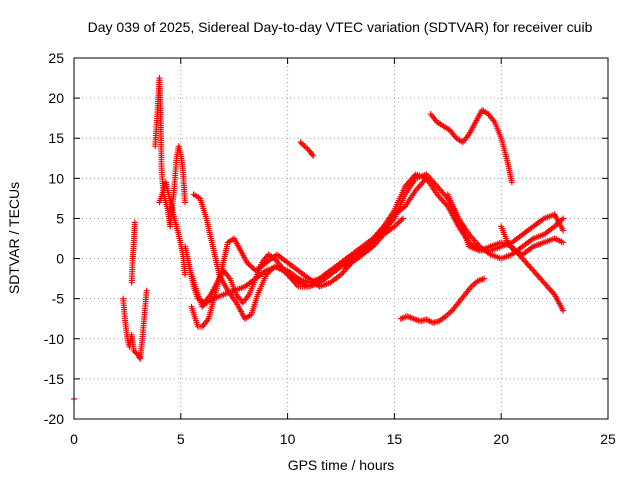 The width and height of the screenshot is (640, 480). Describe the element at coordinates (395, 439) in the screenshot. I see `x-tick-label: 15` at that location.